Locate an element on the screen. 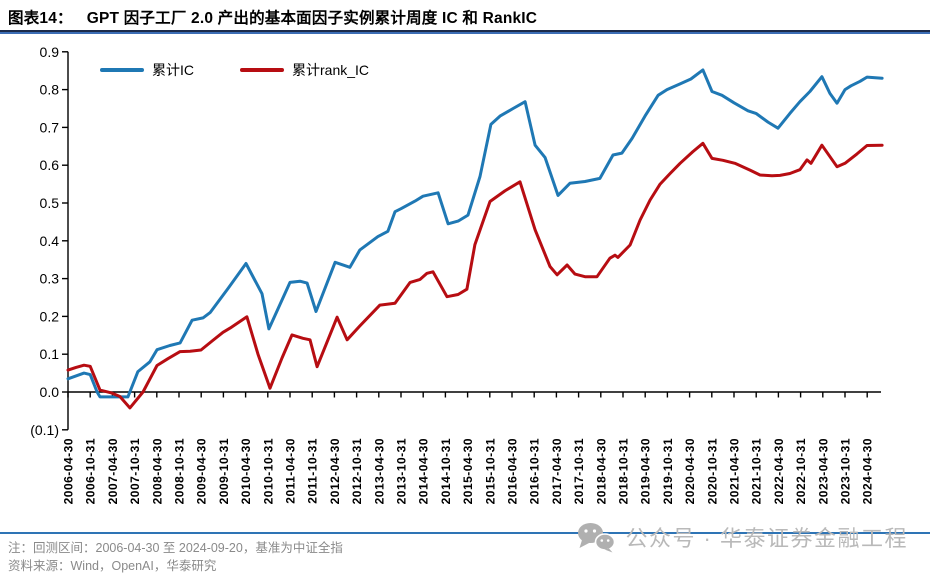  wechat-watermark: 公众号 · 华泰证券金融工程 is located at coordinates (742, 537).